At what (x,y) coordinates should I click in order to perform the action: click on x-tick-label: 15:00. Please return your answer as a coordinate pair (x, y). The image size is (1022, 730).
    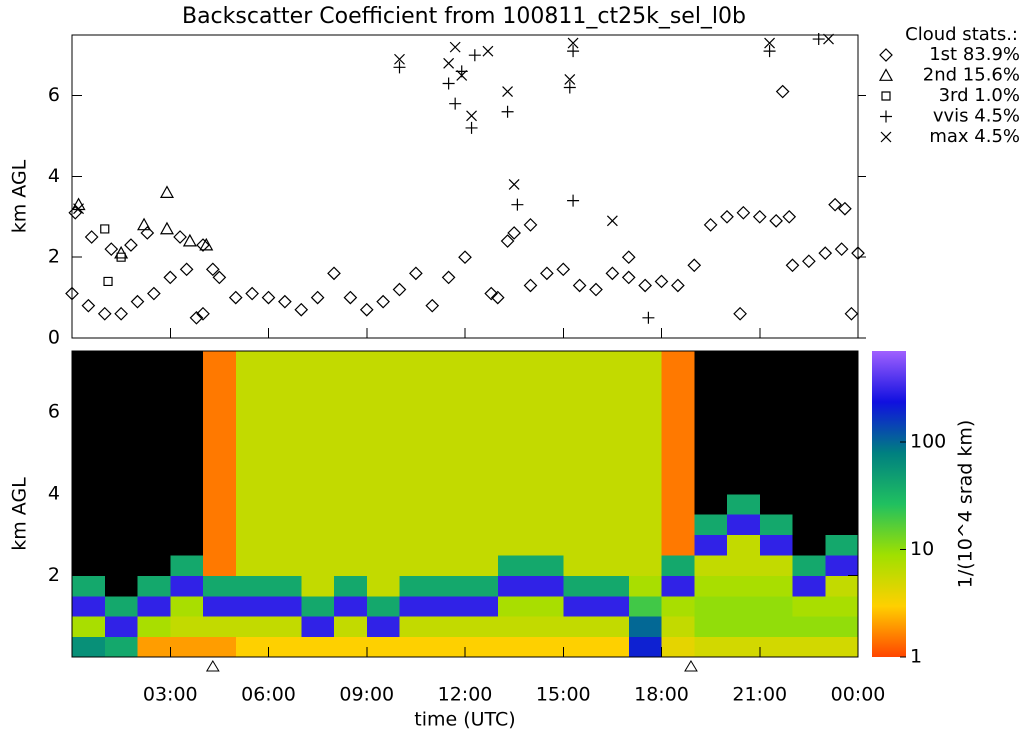
    Looking at the image, I should click on (563, 695).